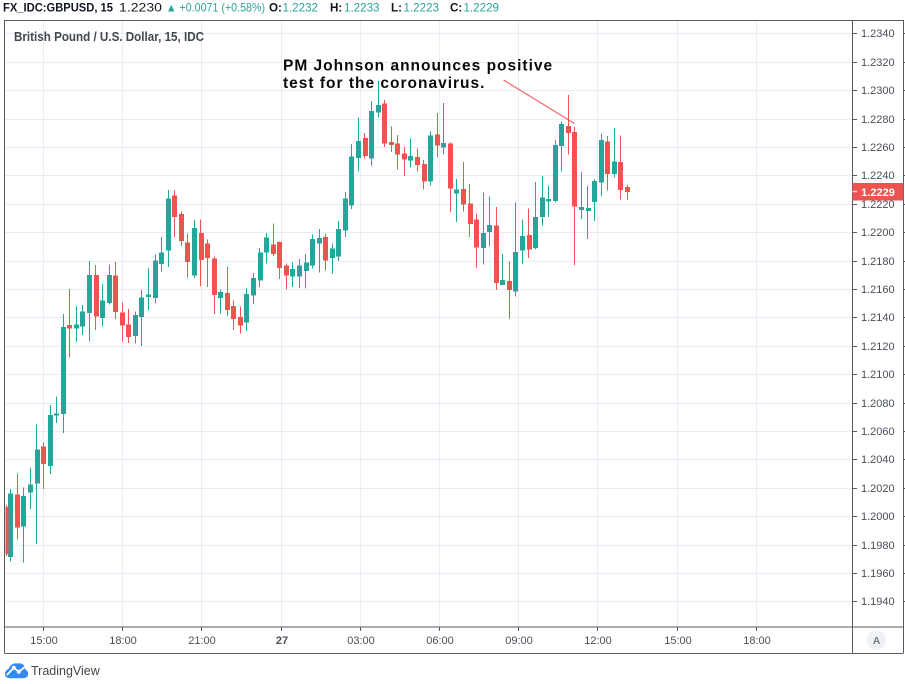  What do you see at coordinates (878, 193) in the screenshot?
I see `svg-text: 1.2229` at bounding box center [878, 193].